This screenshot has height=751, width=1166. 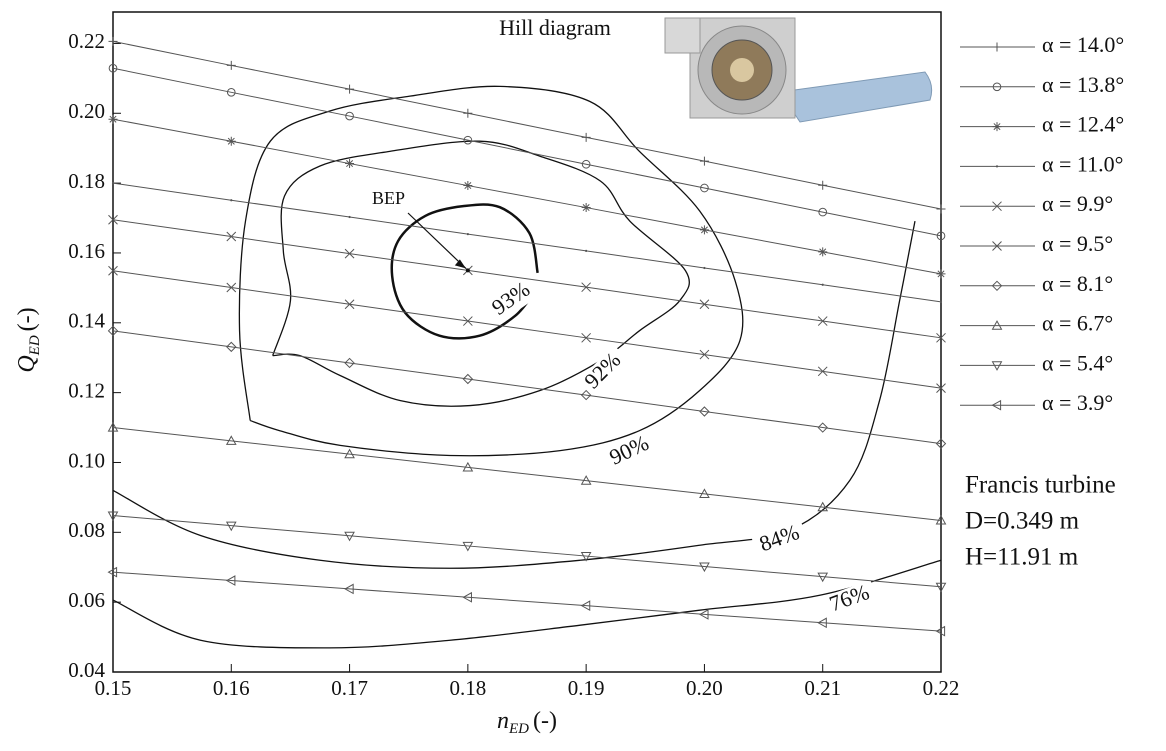 I want to click on legend-label: α = 12.4°, so click(x=1083, y=124).